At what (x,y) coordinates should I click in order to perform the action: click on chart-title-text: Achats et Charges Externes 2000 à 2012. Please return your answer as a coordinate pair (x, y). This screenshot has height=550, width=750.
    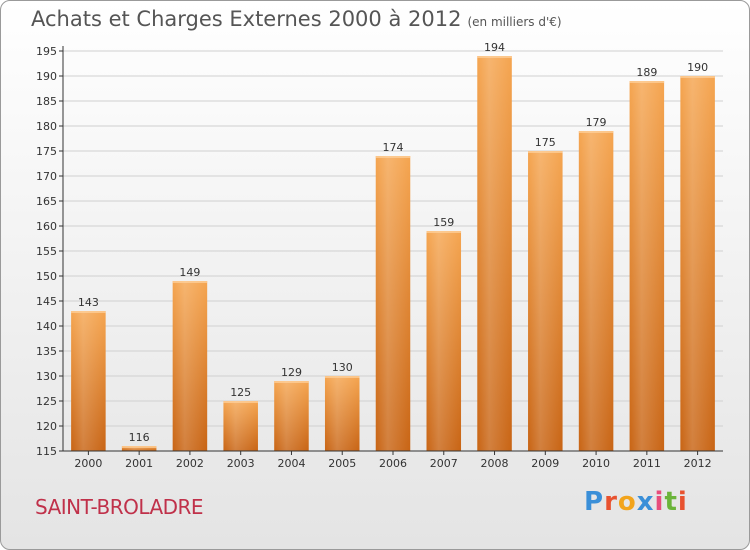
    Looking at the image, I should click on (246, 19).